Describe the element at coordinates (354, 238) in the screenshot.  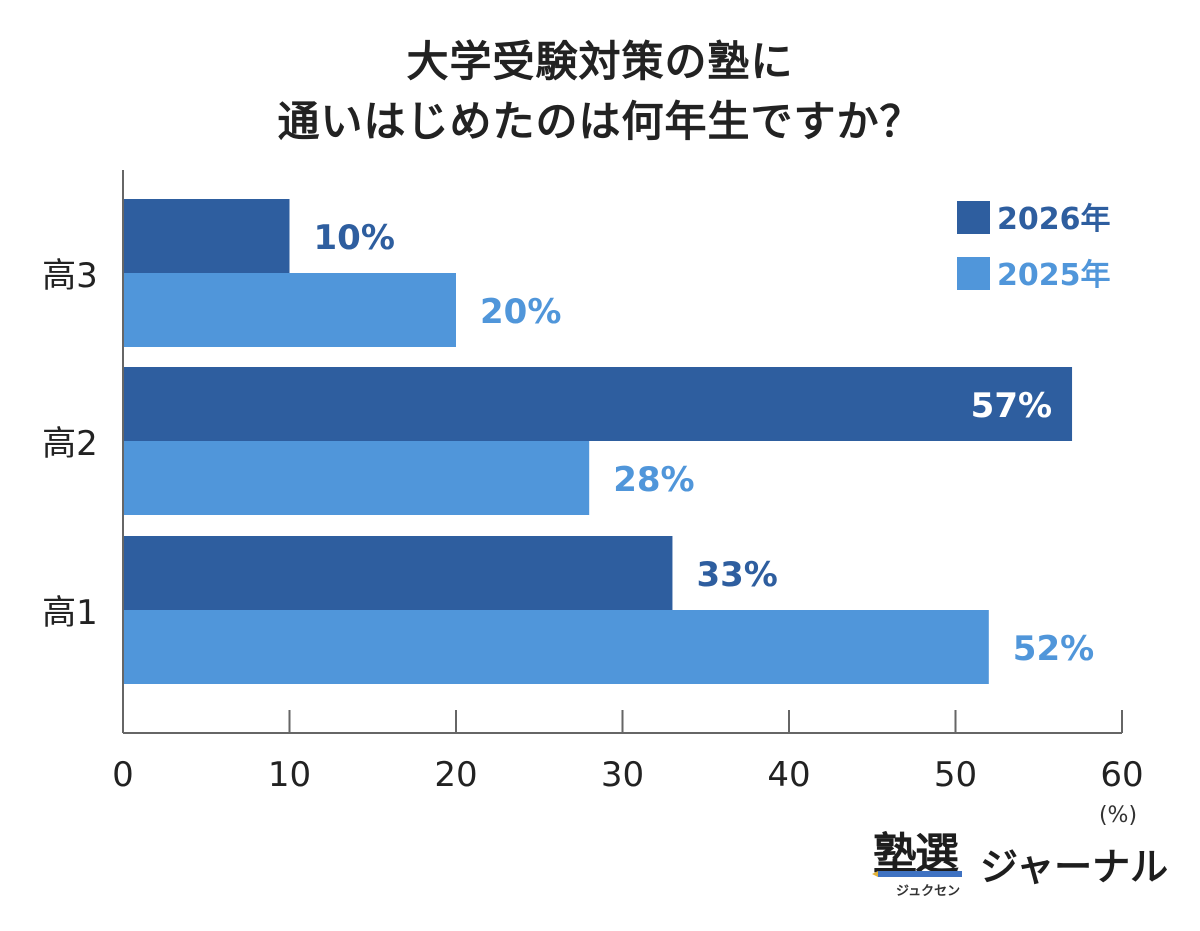
I see `data-label: 10%` at that location.